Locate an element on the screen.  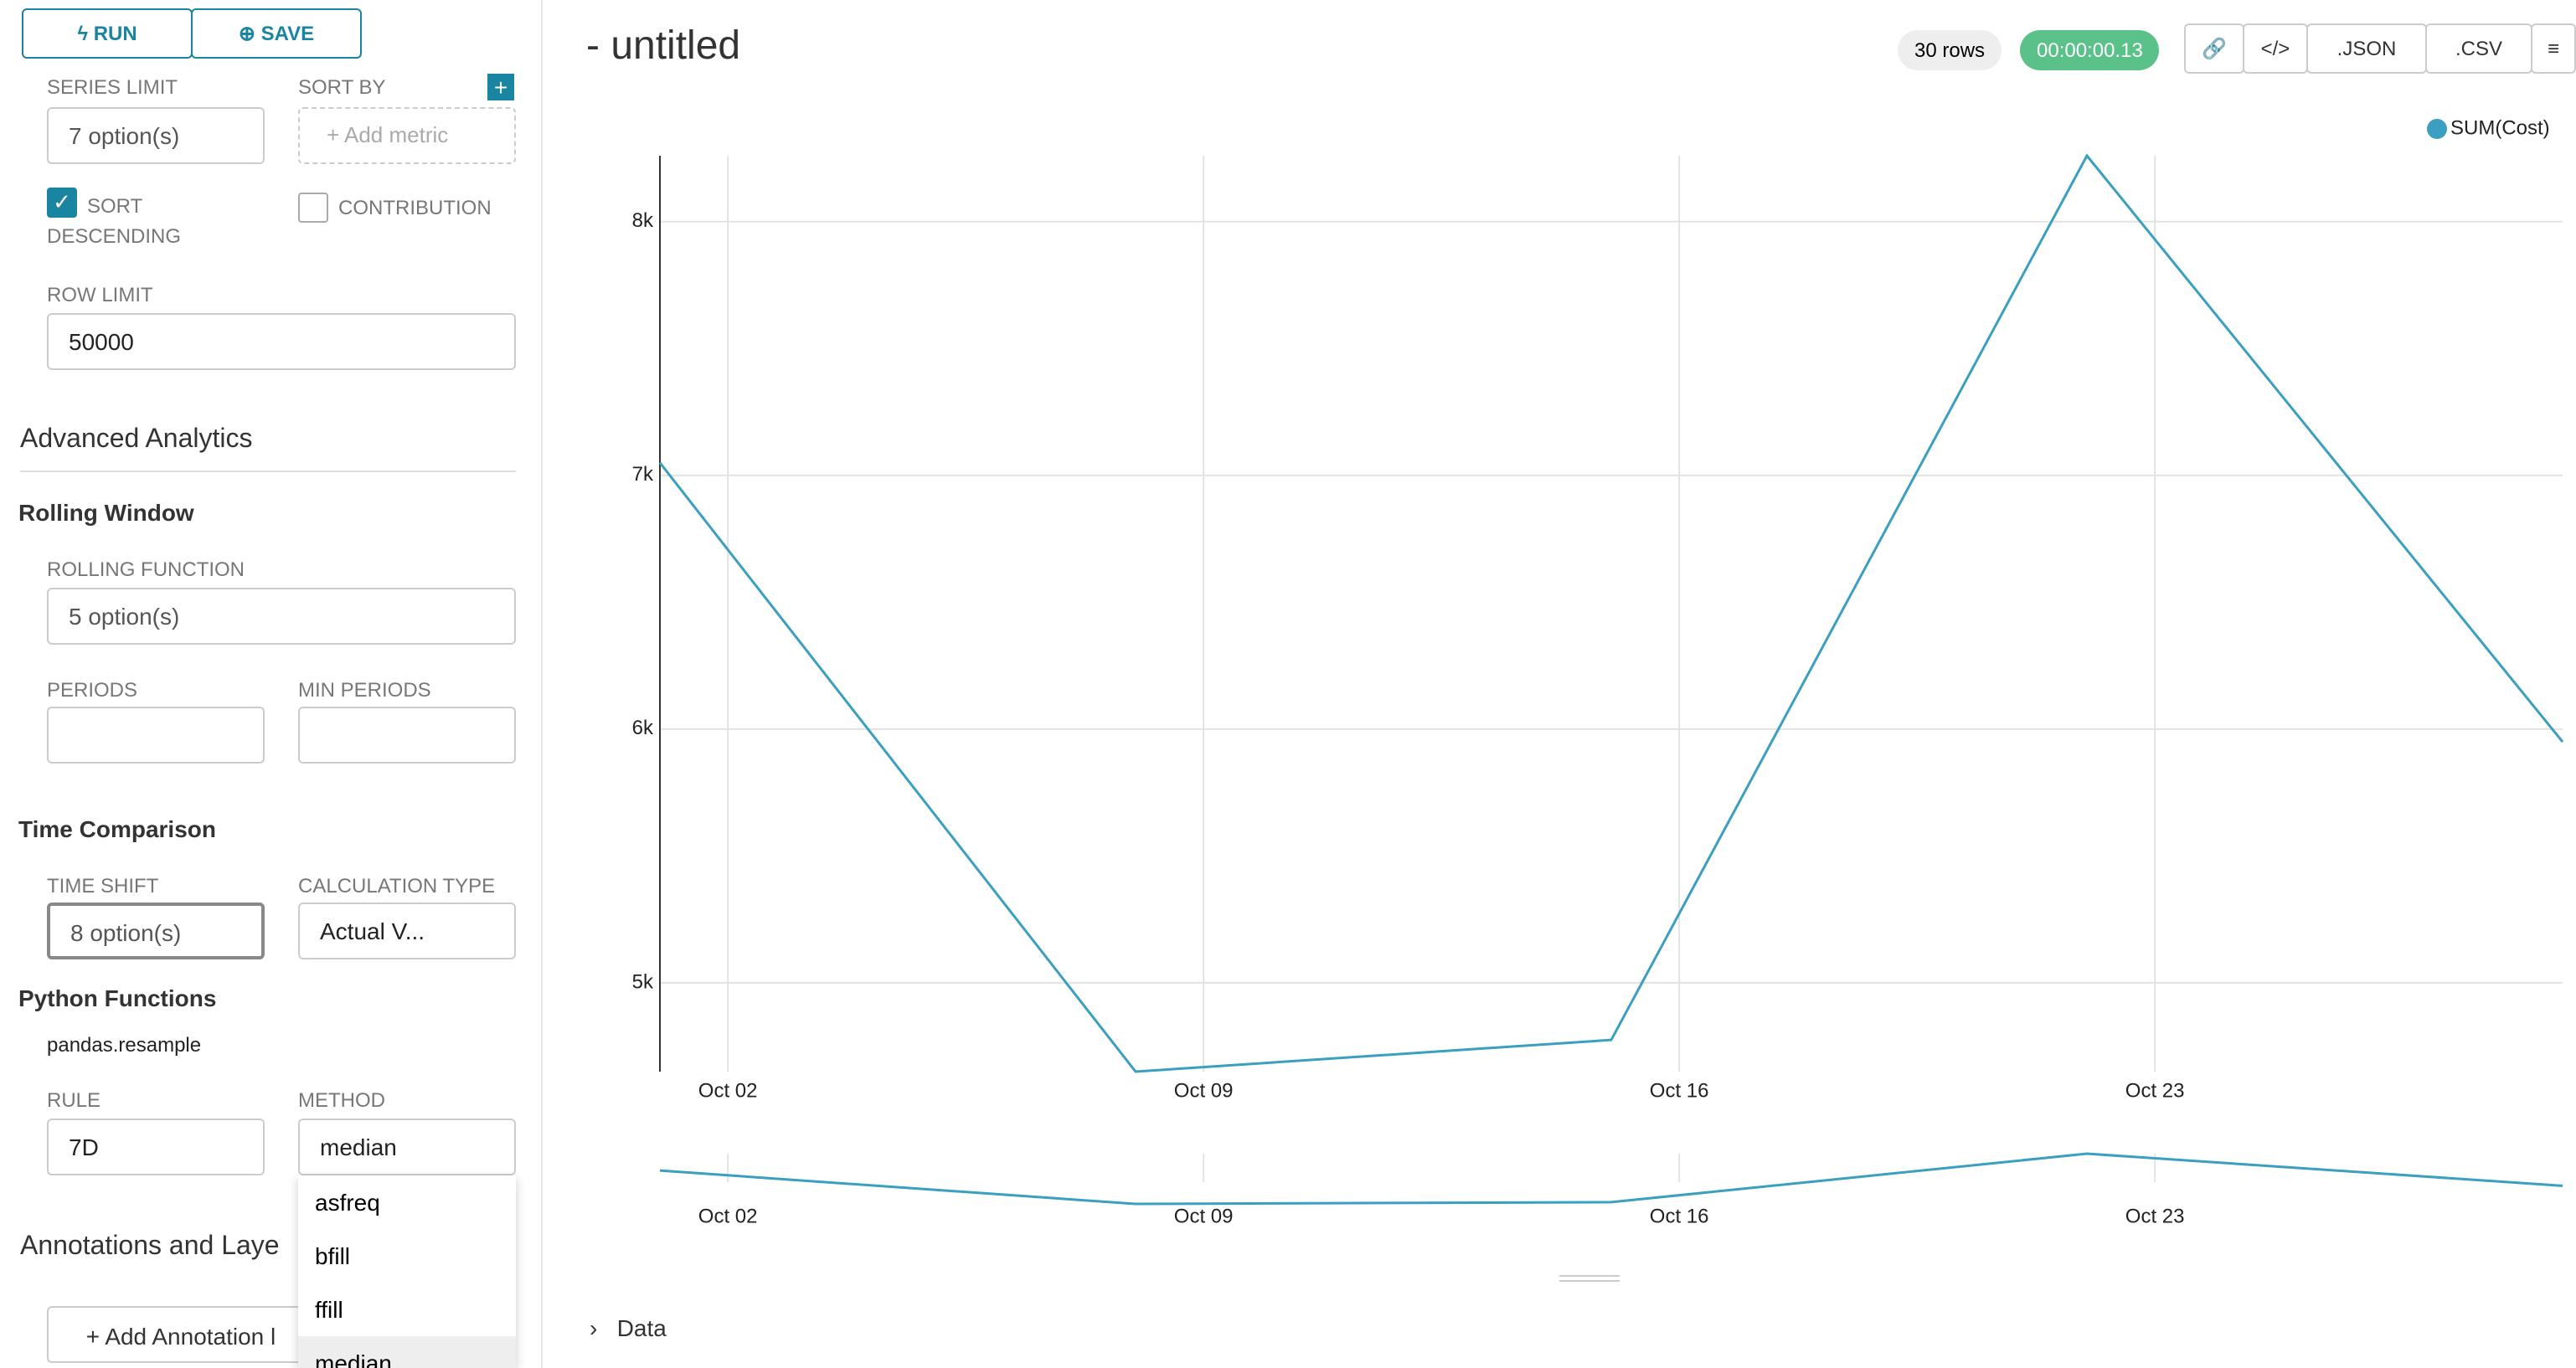
label: RULE is located at coordinates (74, 1100).